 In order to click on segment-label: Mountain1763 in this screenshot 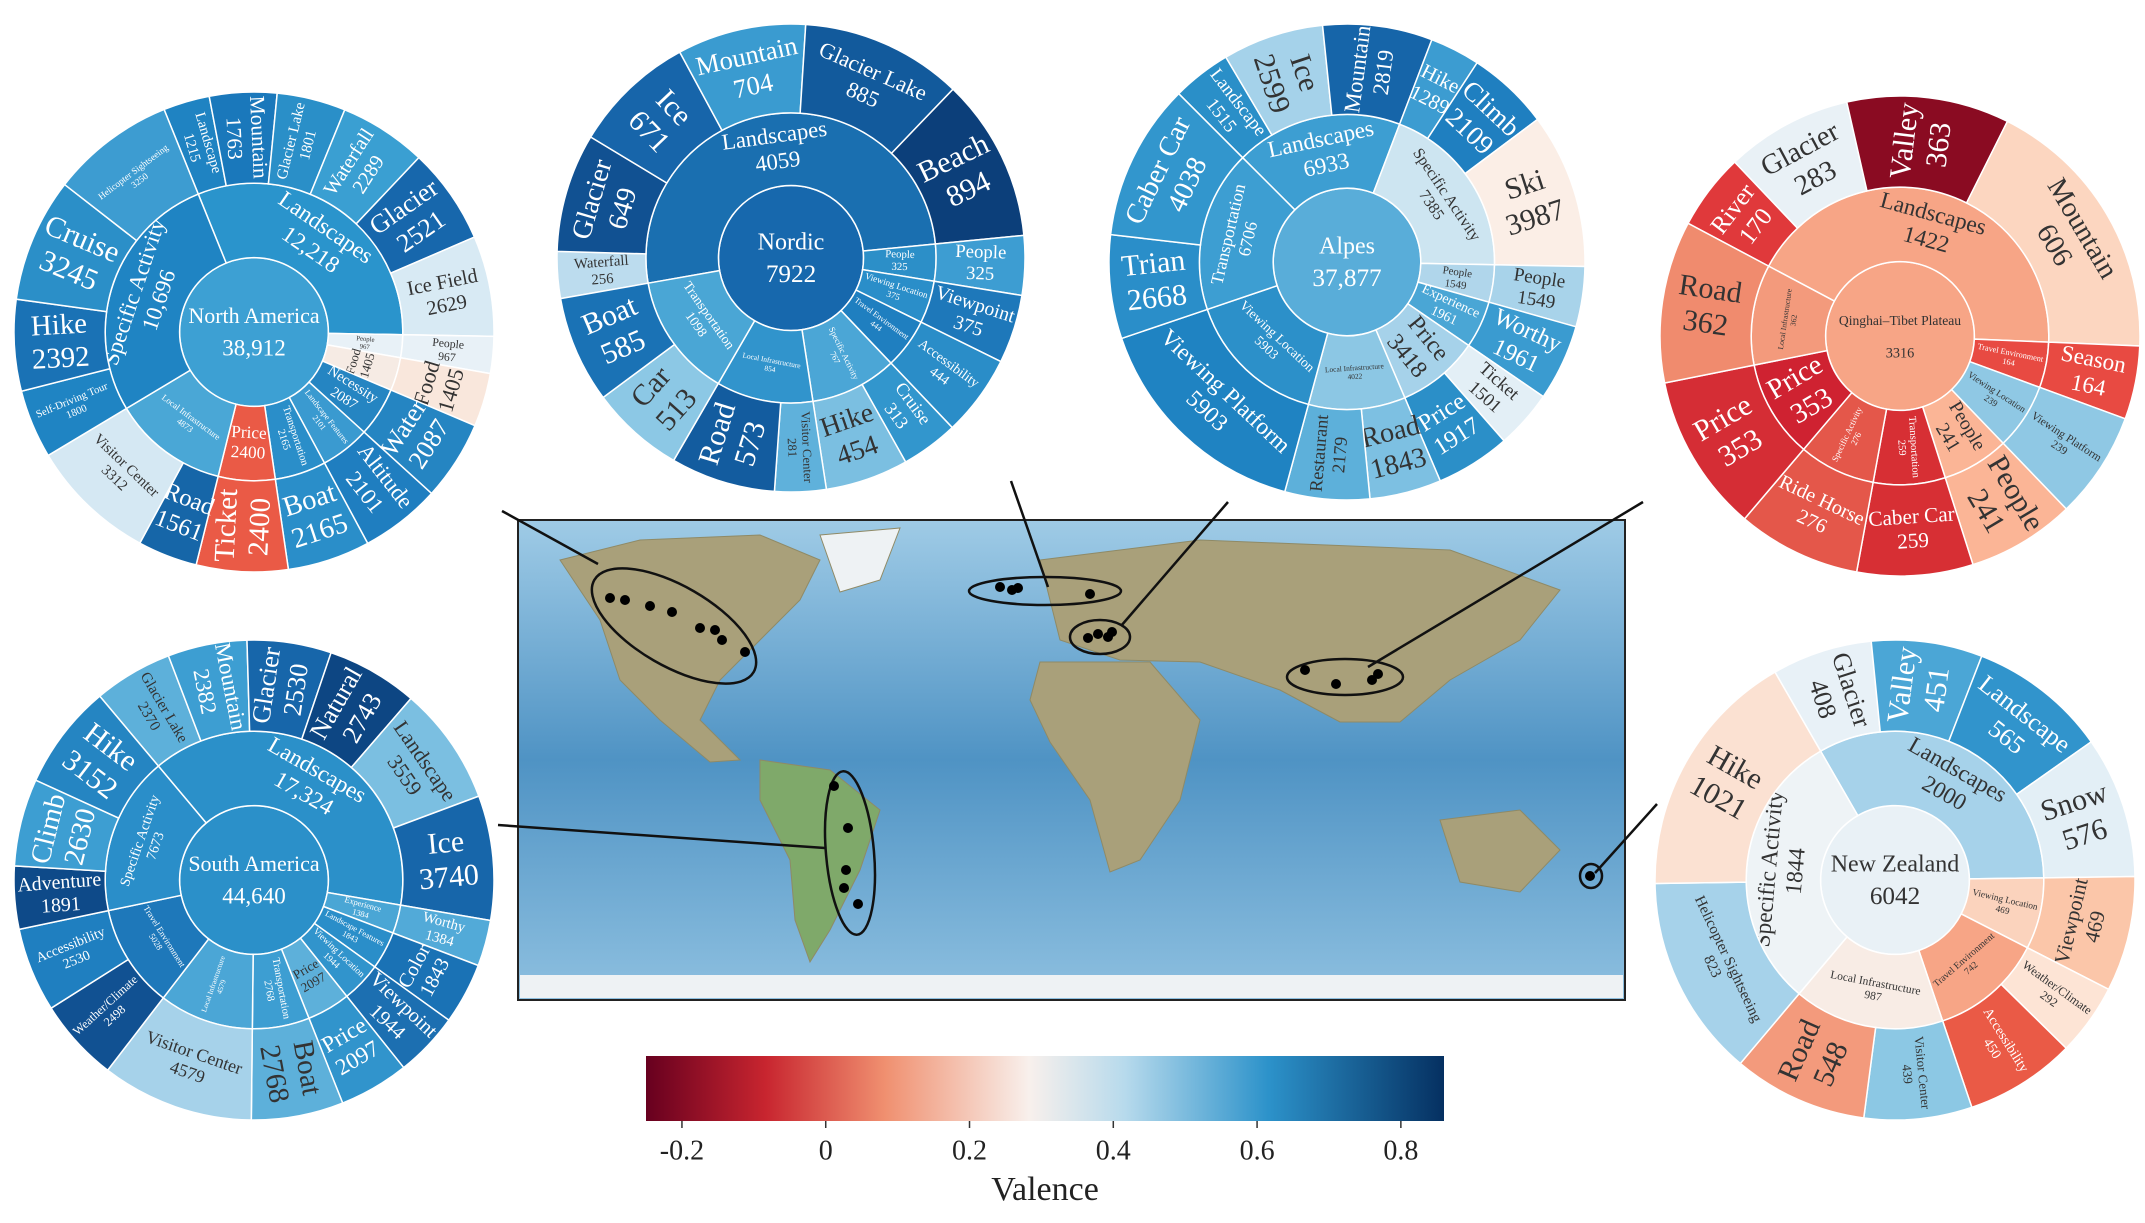, I will do `click(247, 137)`.